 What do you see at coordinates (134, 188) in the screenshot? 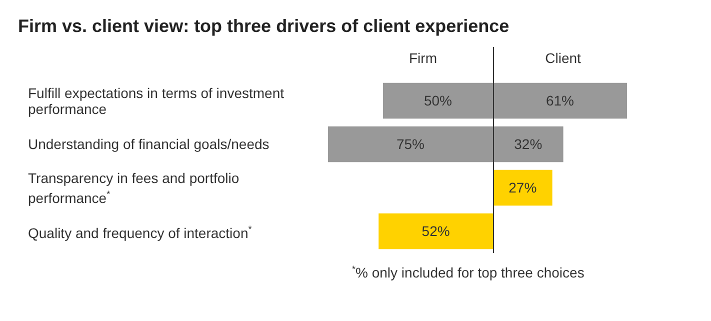
I see `y-tick-label: Transparency in fees and portfolio performance$^{*}$` at bounding box center [134, 188].